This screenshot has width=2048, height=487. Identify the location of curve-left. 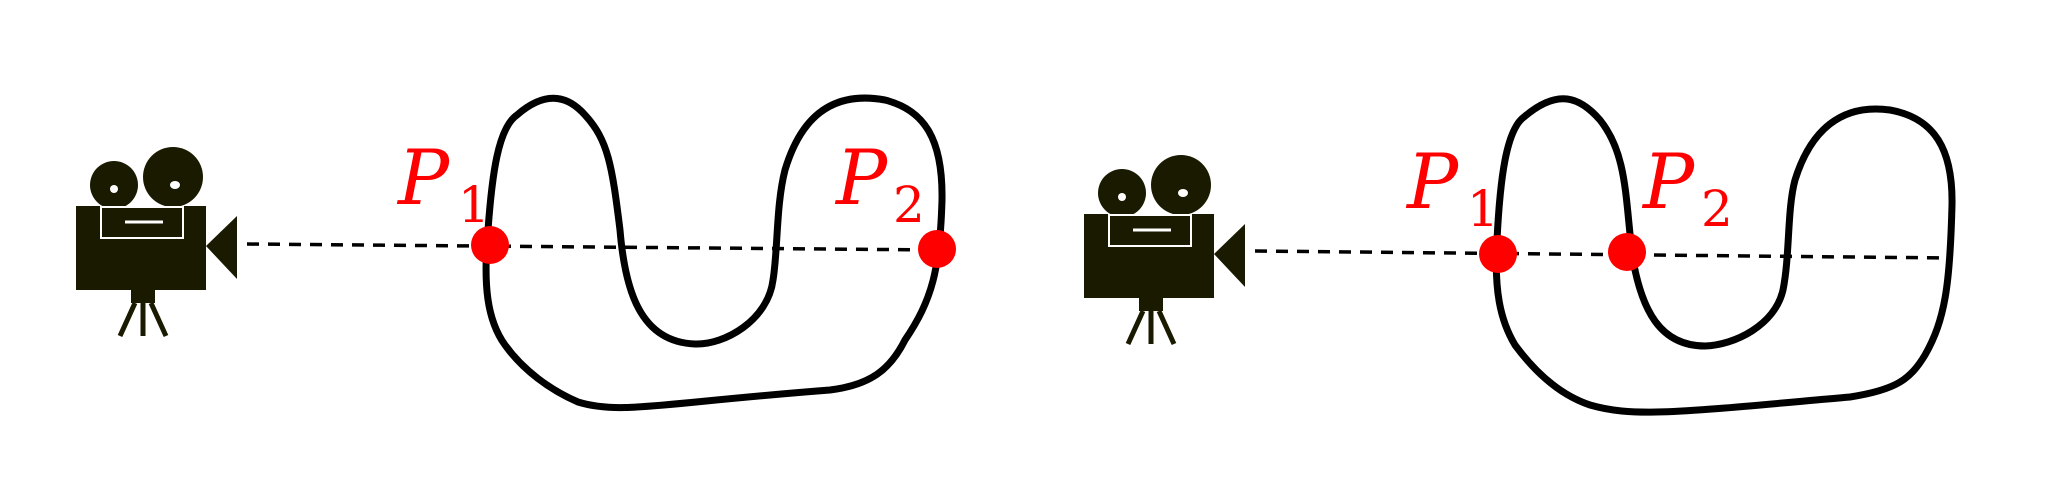
(714, 253).